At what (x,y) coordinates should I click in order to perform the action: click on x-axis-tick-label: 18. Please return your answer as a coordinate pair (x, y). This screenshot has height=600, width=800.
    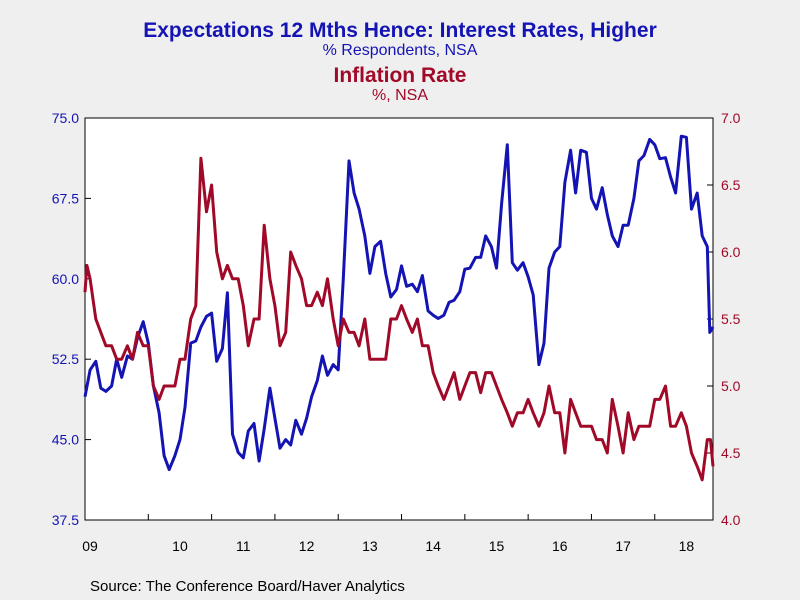
    Looking at the image, I should click on (687, 546).